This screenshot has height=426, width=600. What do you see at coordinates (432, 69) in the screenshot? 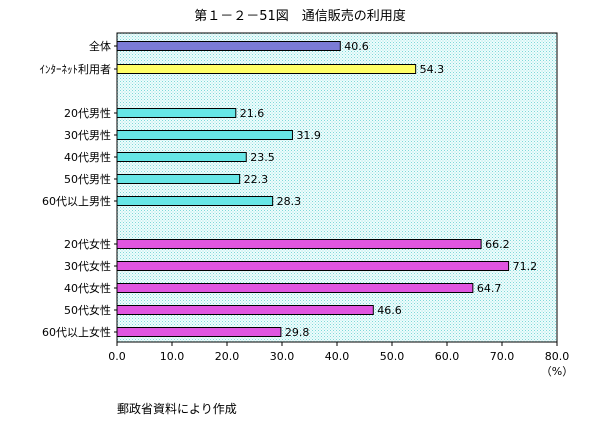
I see `data-label: 54.3` at bounding box center [432, 69].